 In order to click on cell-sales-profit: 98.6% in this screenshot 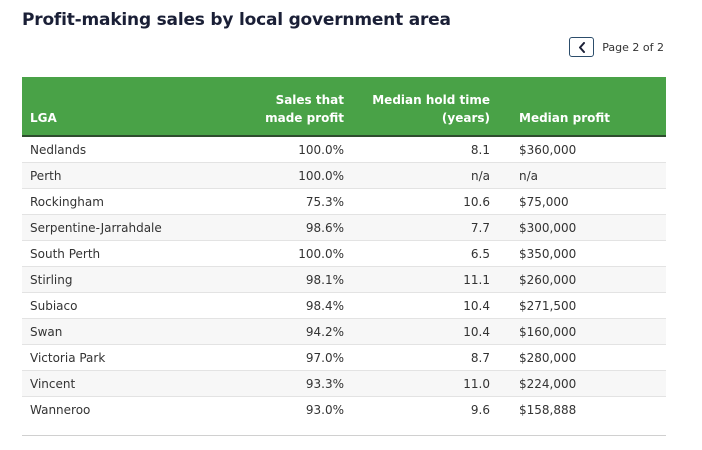, I will do `click(282, 227)`.